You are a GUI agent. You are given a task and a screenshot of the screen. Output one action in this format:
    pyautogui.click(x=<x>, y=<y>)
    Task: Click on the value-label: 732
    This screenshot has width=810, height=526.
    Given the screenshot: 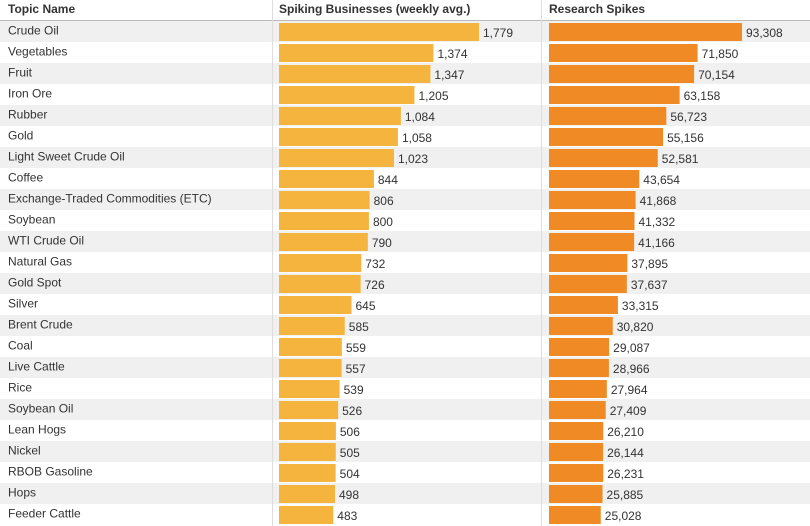 What is the action you would take?
    pyautogui.click(x=375, y=264)
    